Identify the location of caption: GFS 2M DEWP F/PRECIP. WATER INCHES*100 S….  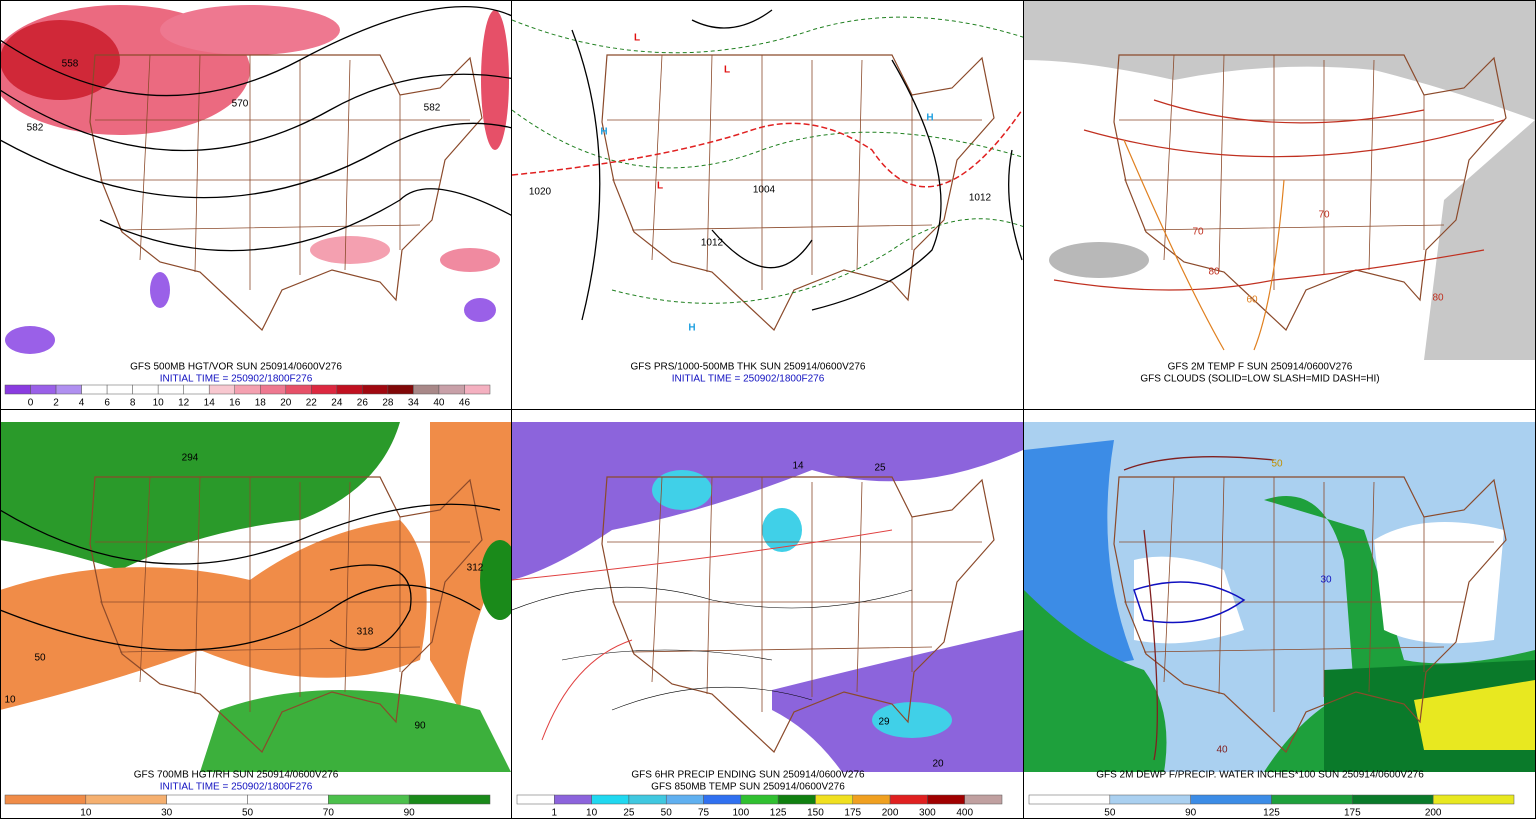
(1260, 775).